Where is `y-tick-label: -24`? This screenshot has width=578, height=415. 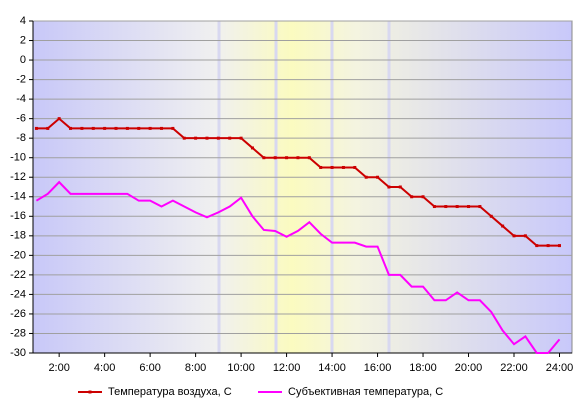 y-tick-label: -24 is located at coordinates (18, 294).